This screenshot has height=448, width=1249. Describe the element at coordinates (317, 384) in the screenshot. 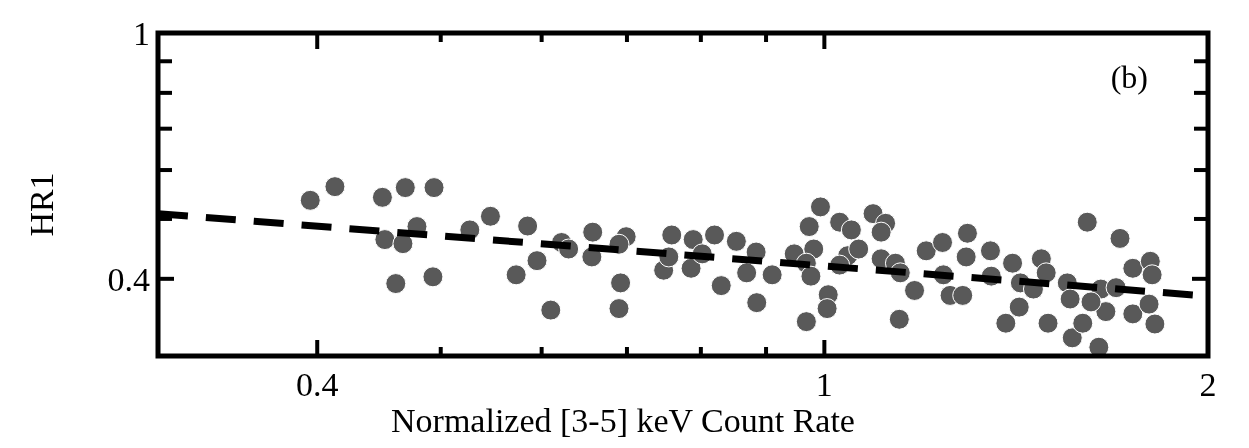

I see `x-tick-label: 0.4` at that location.